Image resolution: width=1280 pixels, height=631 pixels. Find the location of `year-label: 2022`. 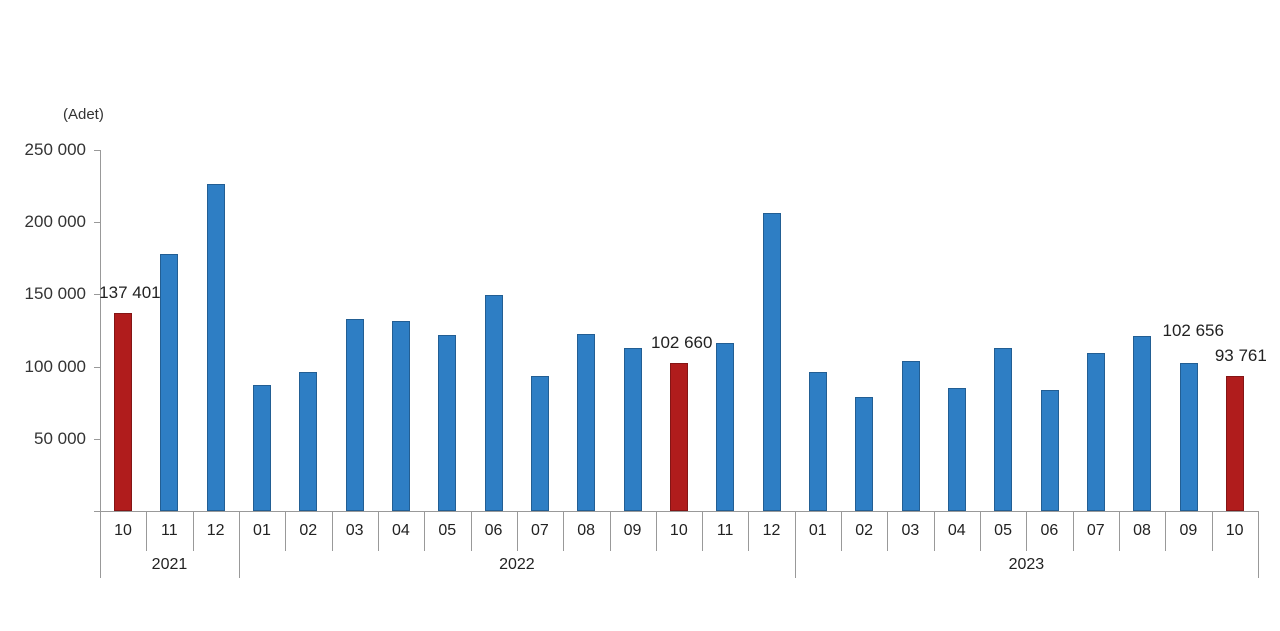

year-label: 2022 is located at coordinates (517, 564).